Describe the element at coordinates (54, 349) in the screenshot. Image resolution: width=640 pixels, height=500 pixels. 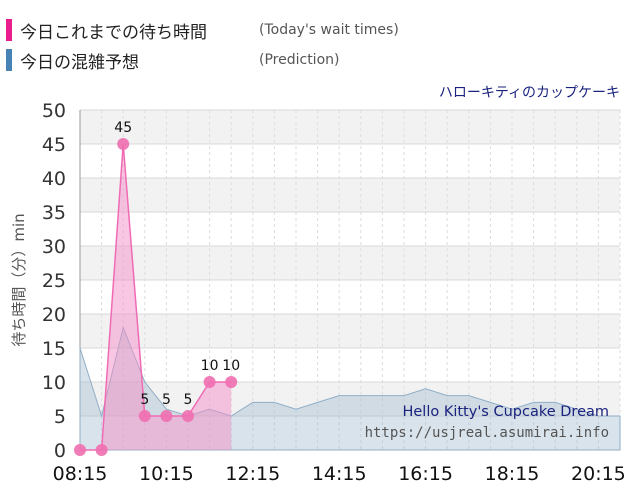
I see `y-tick-label: 15` at that location.